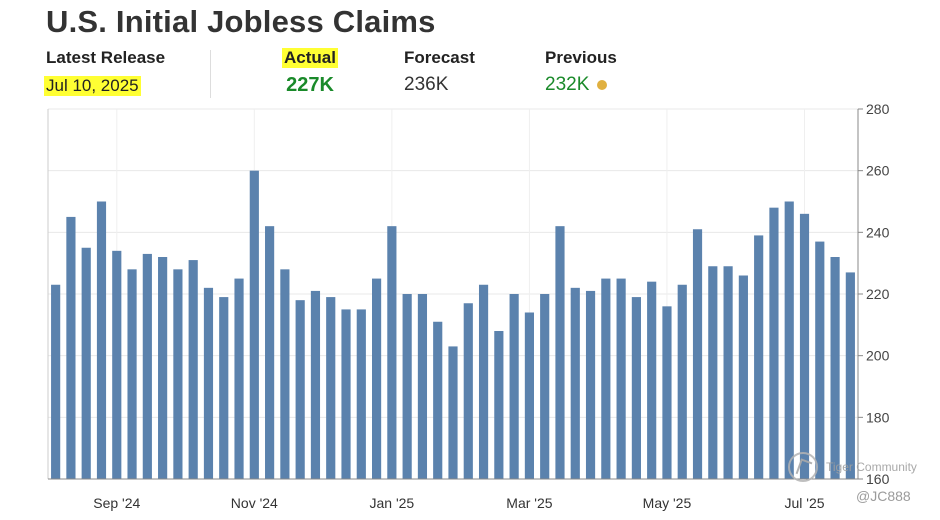  I want to click on actual-value: 227K, so click(310, 85).